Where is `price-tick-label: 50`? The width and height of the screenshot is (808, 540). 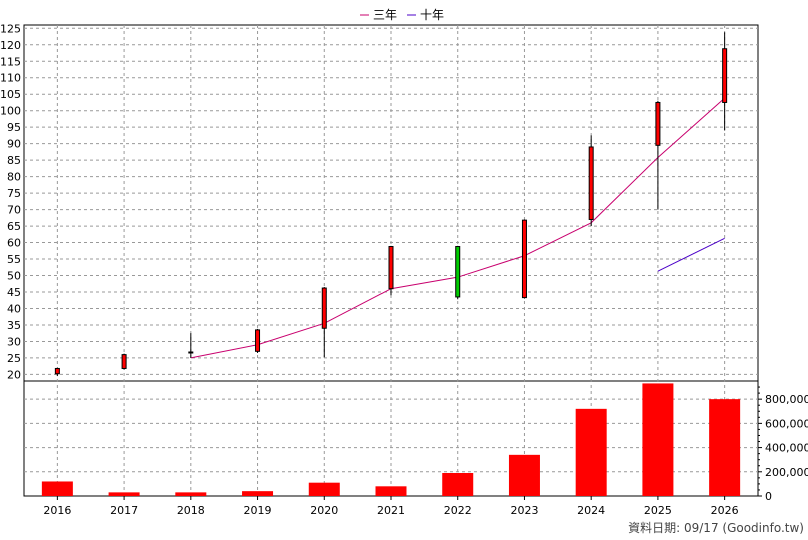 price-tick-label: 50 is located at coordinates (14, 276).